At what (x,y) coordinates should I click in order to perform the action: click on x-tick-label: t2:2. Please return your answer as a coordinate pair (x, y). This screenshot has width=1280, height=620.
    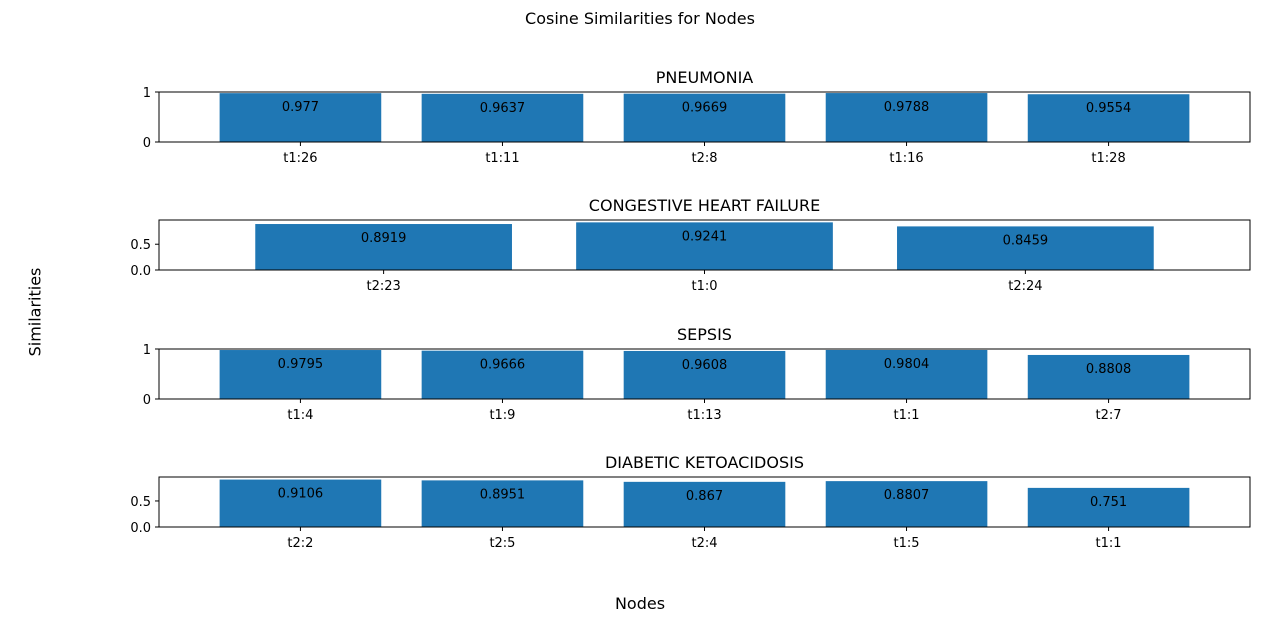
    Looking at the image, I should click on (300, 543).